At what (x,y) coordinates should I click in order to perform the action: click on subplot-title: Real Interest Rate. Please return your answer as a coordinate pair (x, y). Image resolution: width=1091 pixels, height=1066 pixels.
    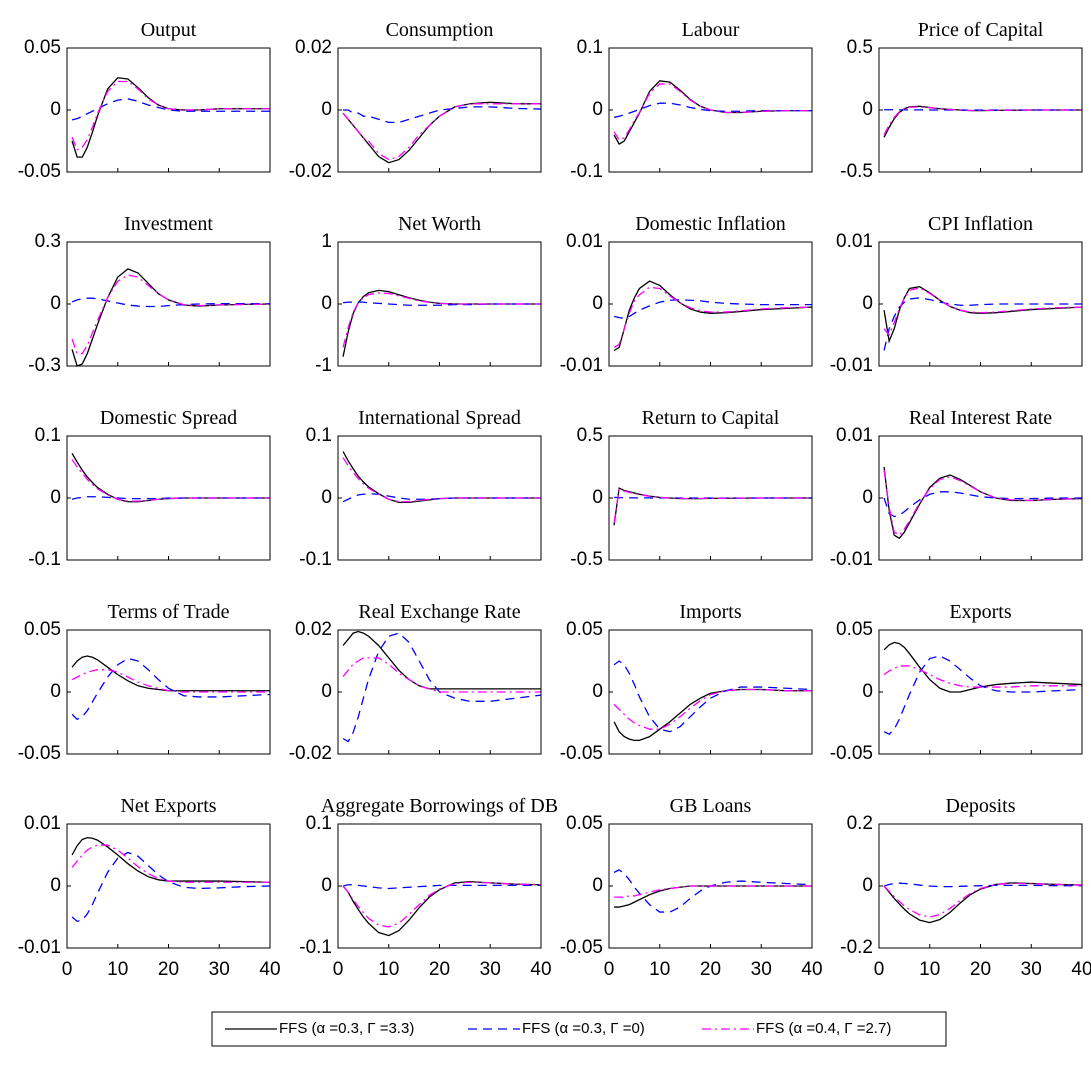
    Looking at the image, I should click on (980, 418).